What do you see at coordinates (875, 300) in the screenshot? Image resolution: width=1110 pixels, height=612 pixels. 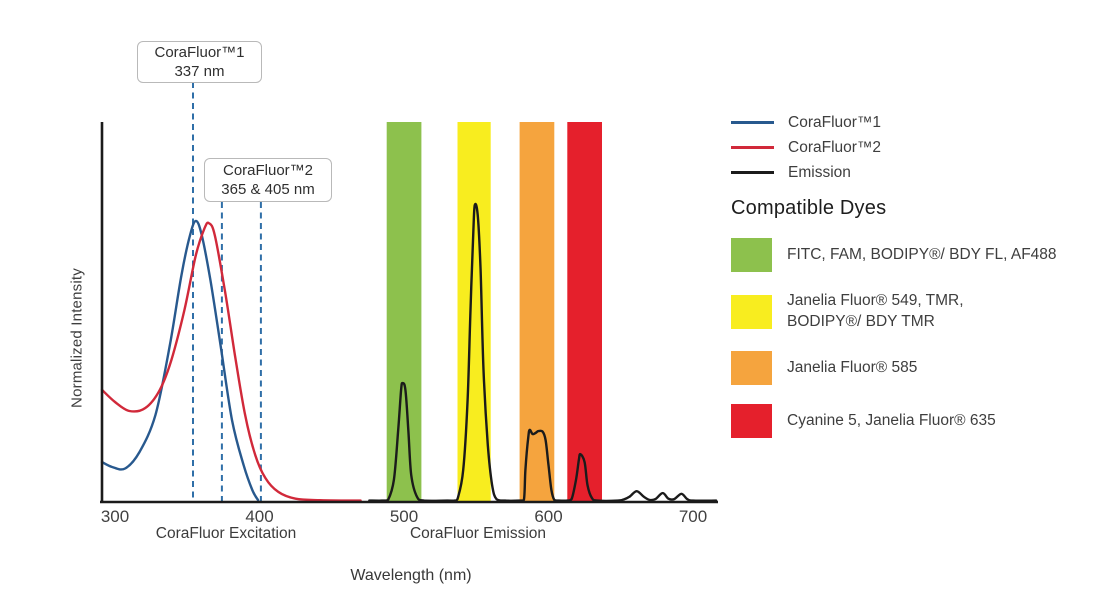 I see `dye-label-line1: Janelia Fluor® 549, TMR,` at bounding box center [875, 300].